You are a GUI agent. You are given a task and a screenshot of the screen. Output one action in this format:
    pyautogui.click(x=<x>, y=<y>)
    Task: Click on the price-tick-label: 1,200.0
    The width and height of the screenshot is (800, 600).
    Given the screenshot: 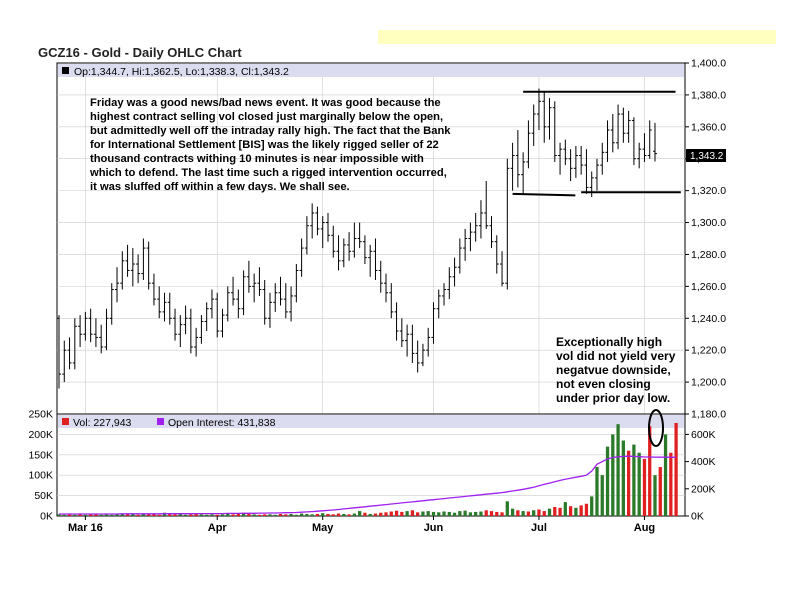 What is the action you would take?
    pyautogui.click(x=708, y=383)
    